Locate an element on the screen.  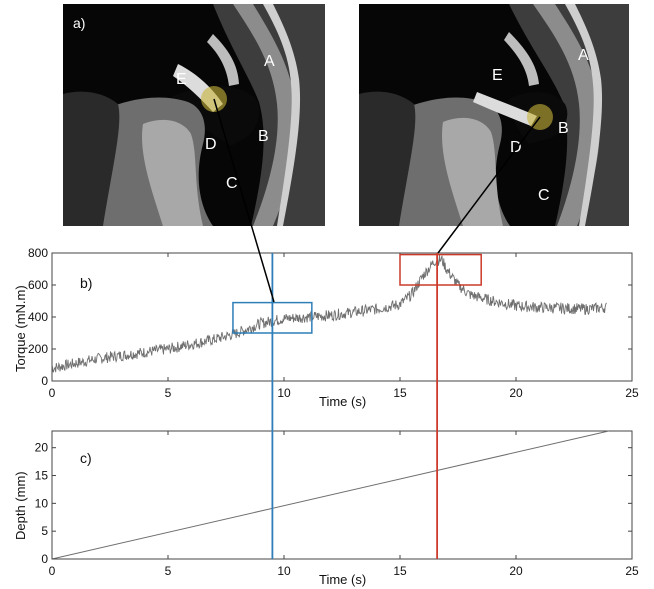
depth-y-axis-label: Depth (mm) is located at coordinates (20, 505).